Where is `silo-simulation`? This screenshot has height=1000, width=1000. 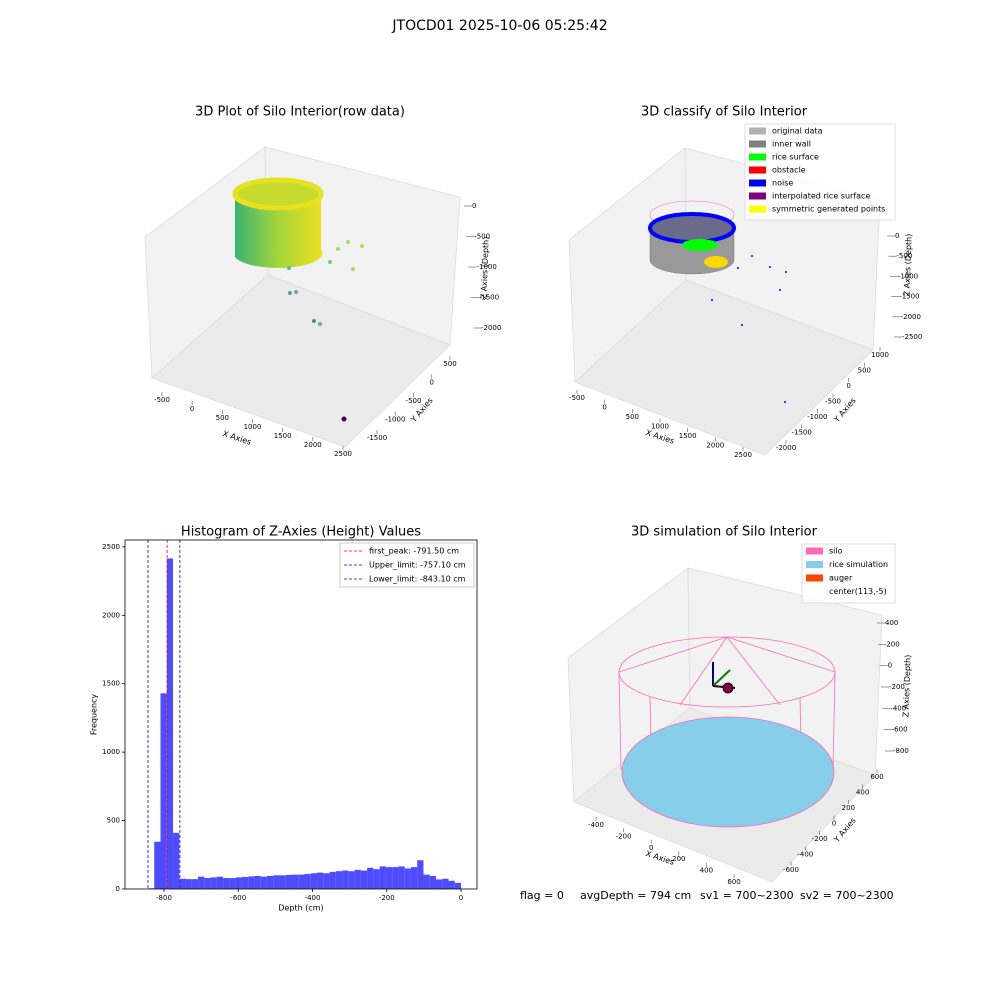 silo-simulation is located at coordinates (727, 732).